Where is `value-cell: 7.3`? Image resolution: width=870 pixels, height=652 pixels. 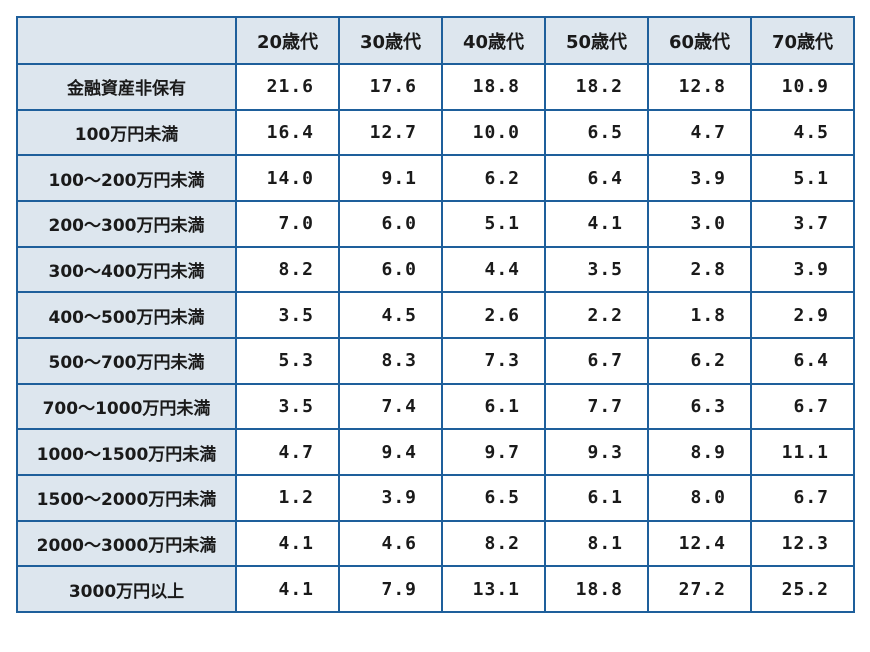 value-cell: 7.3 is located at coordinates (493, 360).